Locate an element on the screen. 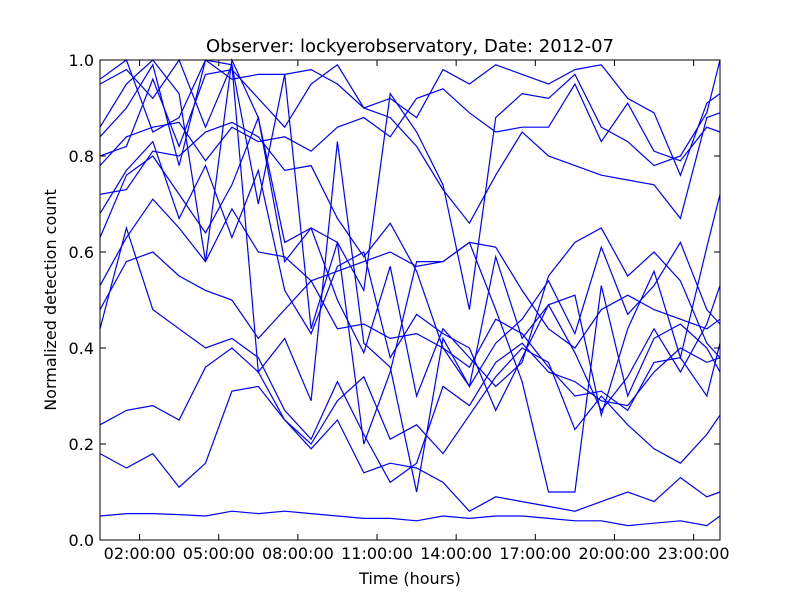  y-tick-label: 0.6 is located at coordinates (81, 252).